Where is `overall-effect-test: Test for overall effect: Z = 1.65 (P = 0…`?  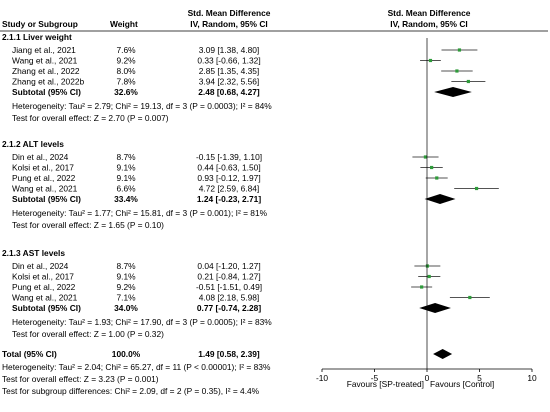
overall-effect-test: Test for overall effect: Z = 1.65 (P = 0… is located at coordinates (88, 225).